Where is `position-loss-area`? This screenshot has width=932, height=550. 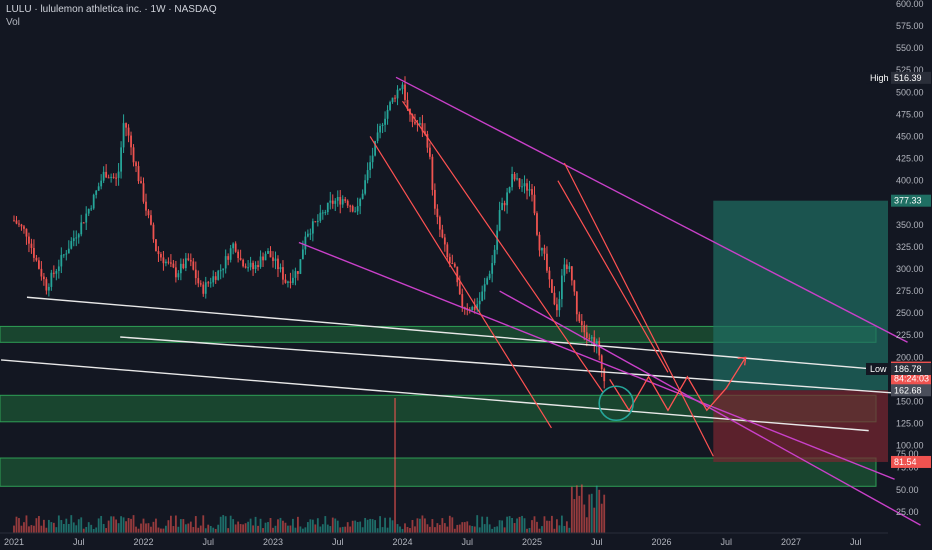 position-loss-area is located at coordinates (800, 426).